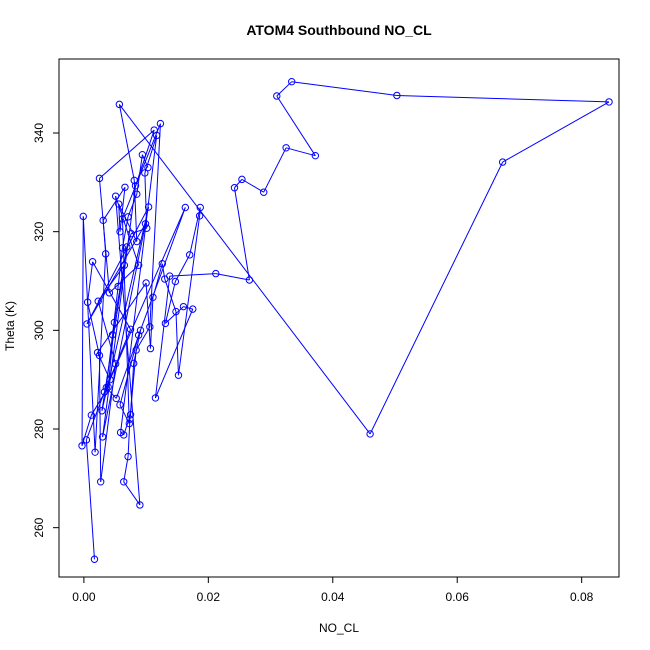  What do you see at coordinates (39, 527) in the screenshot?
I see `y-tick-label: 260` at bounding box center [39, 527].